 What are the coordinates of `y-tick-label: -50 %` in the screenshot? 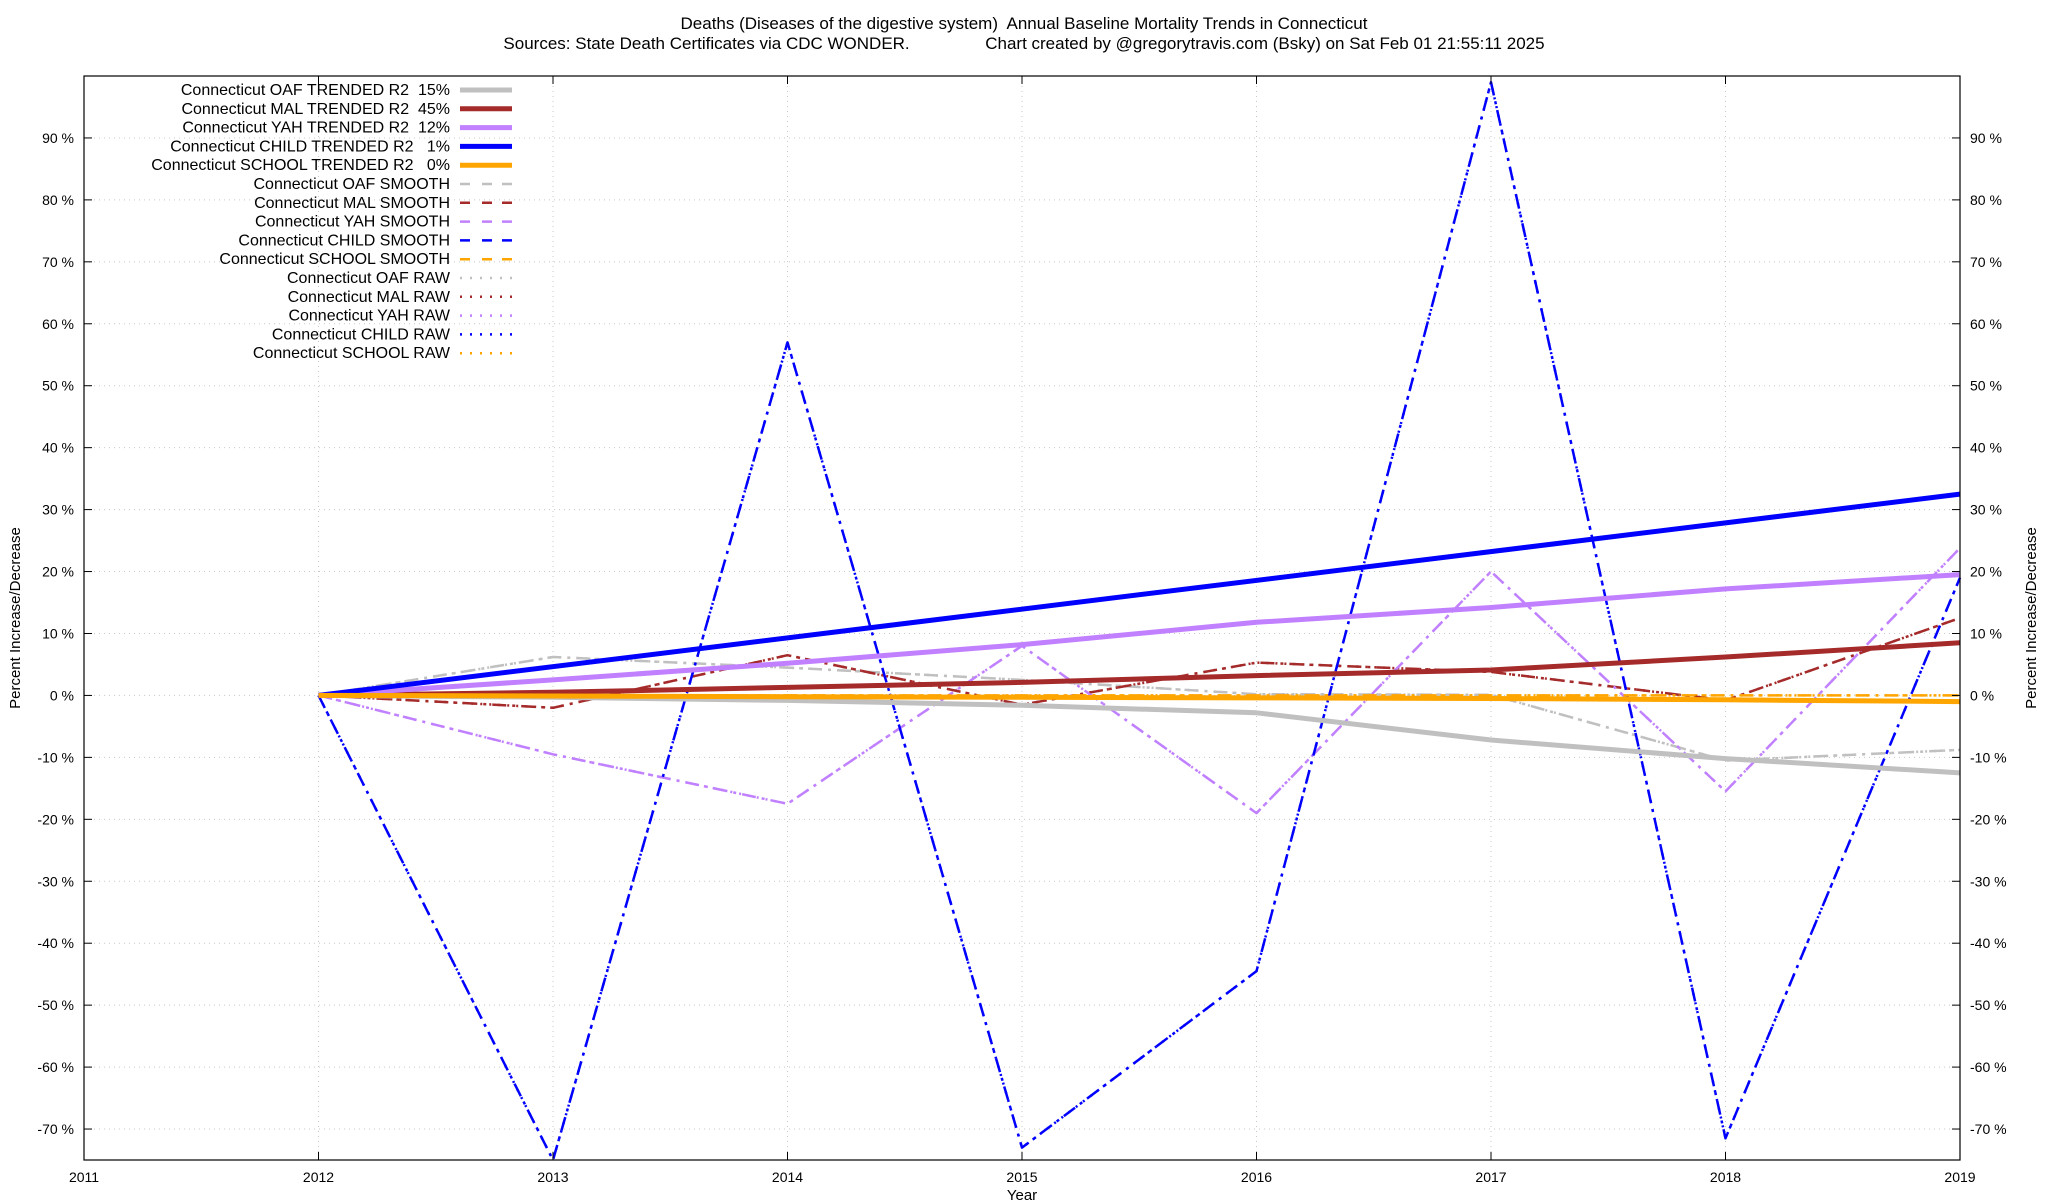 It's located at (55, 1005).